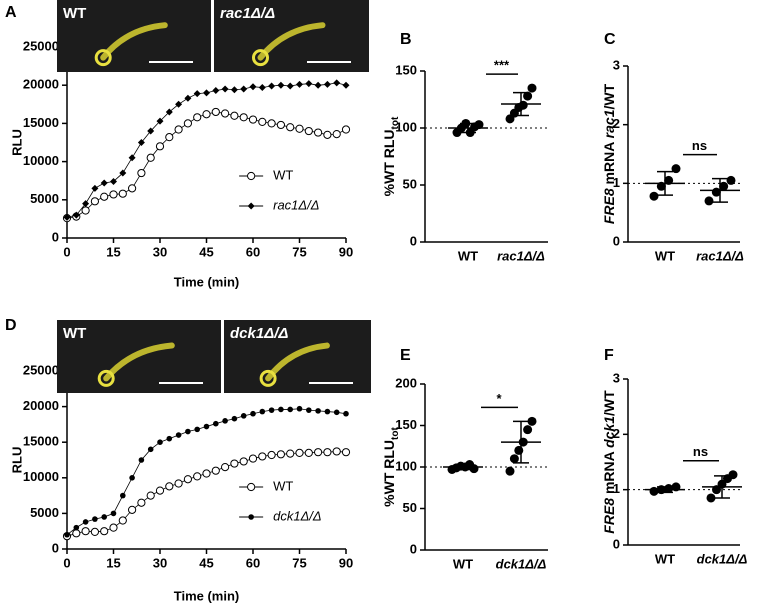  I want to click on y-tick-label: 100, so click(406, 465).